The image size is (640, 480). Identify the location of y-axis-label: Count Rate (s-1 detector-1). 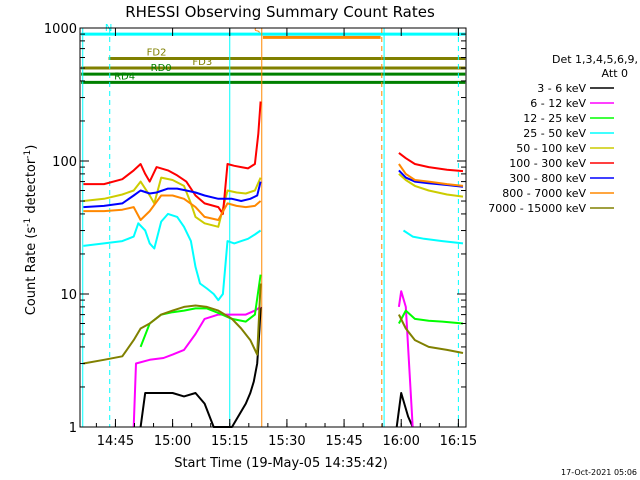
(31, 230).